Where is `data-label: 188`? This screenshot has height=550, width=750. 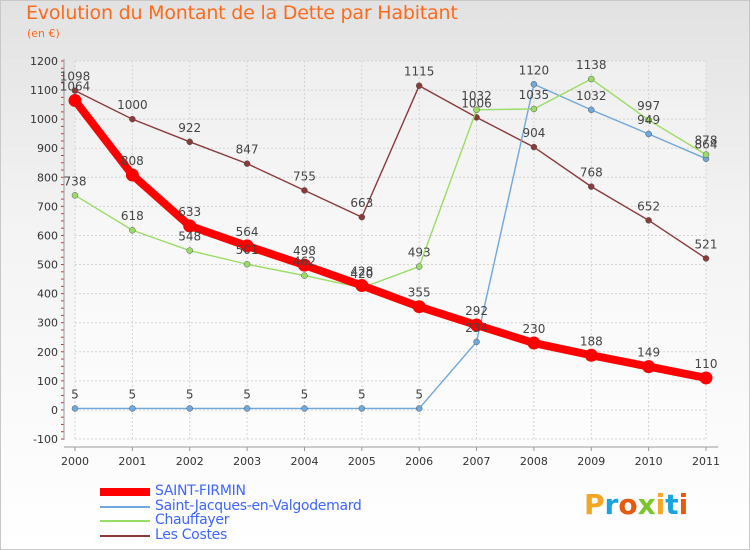
data-label: 188 is located at coordinates (591, 341).